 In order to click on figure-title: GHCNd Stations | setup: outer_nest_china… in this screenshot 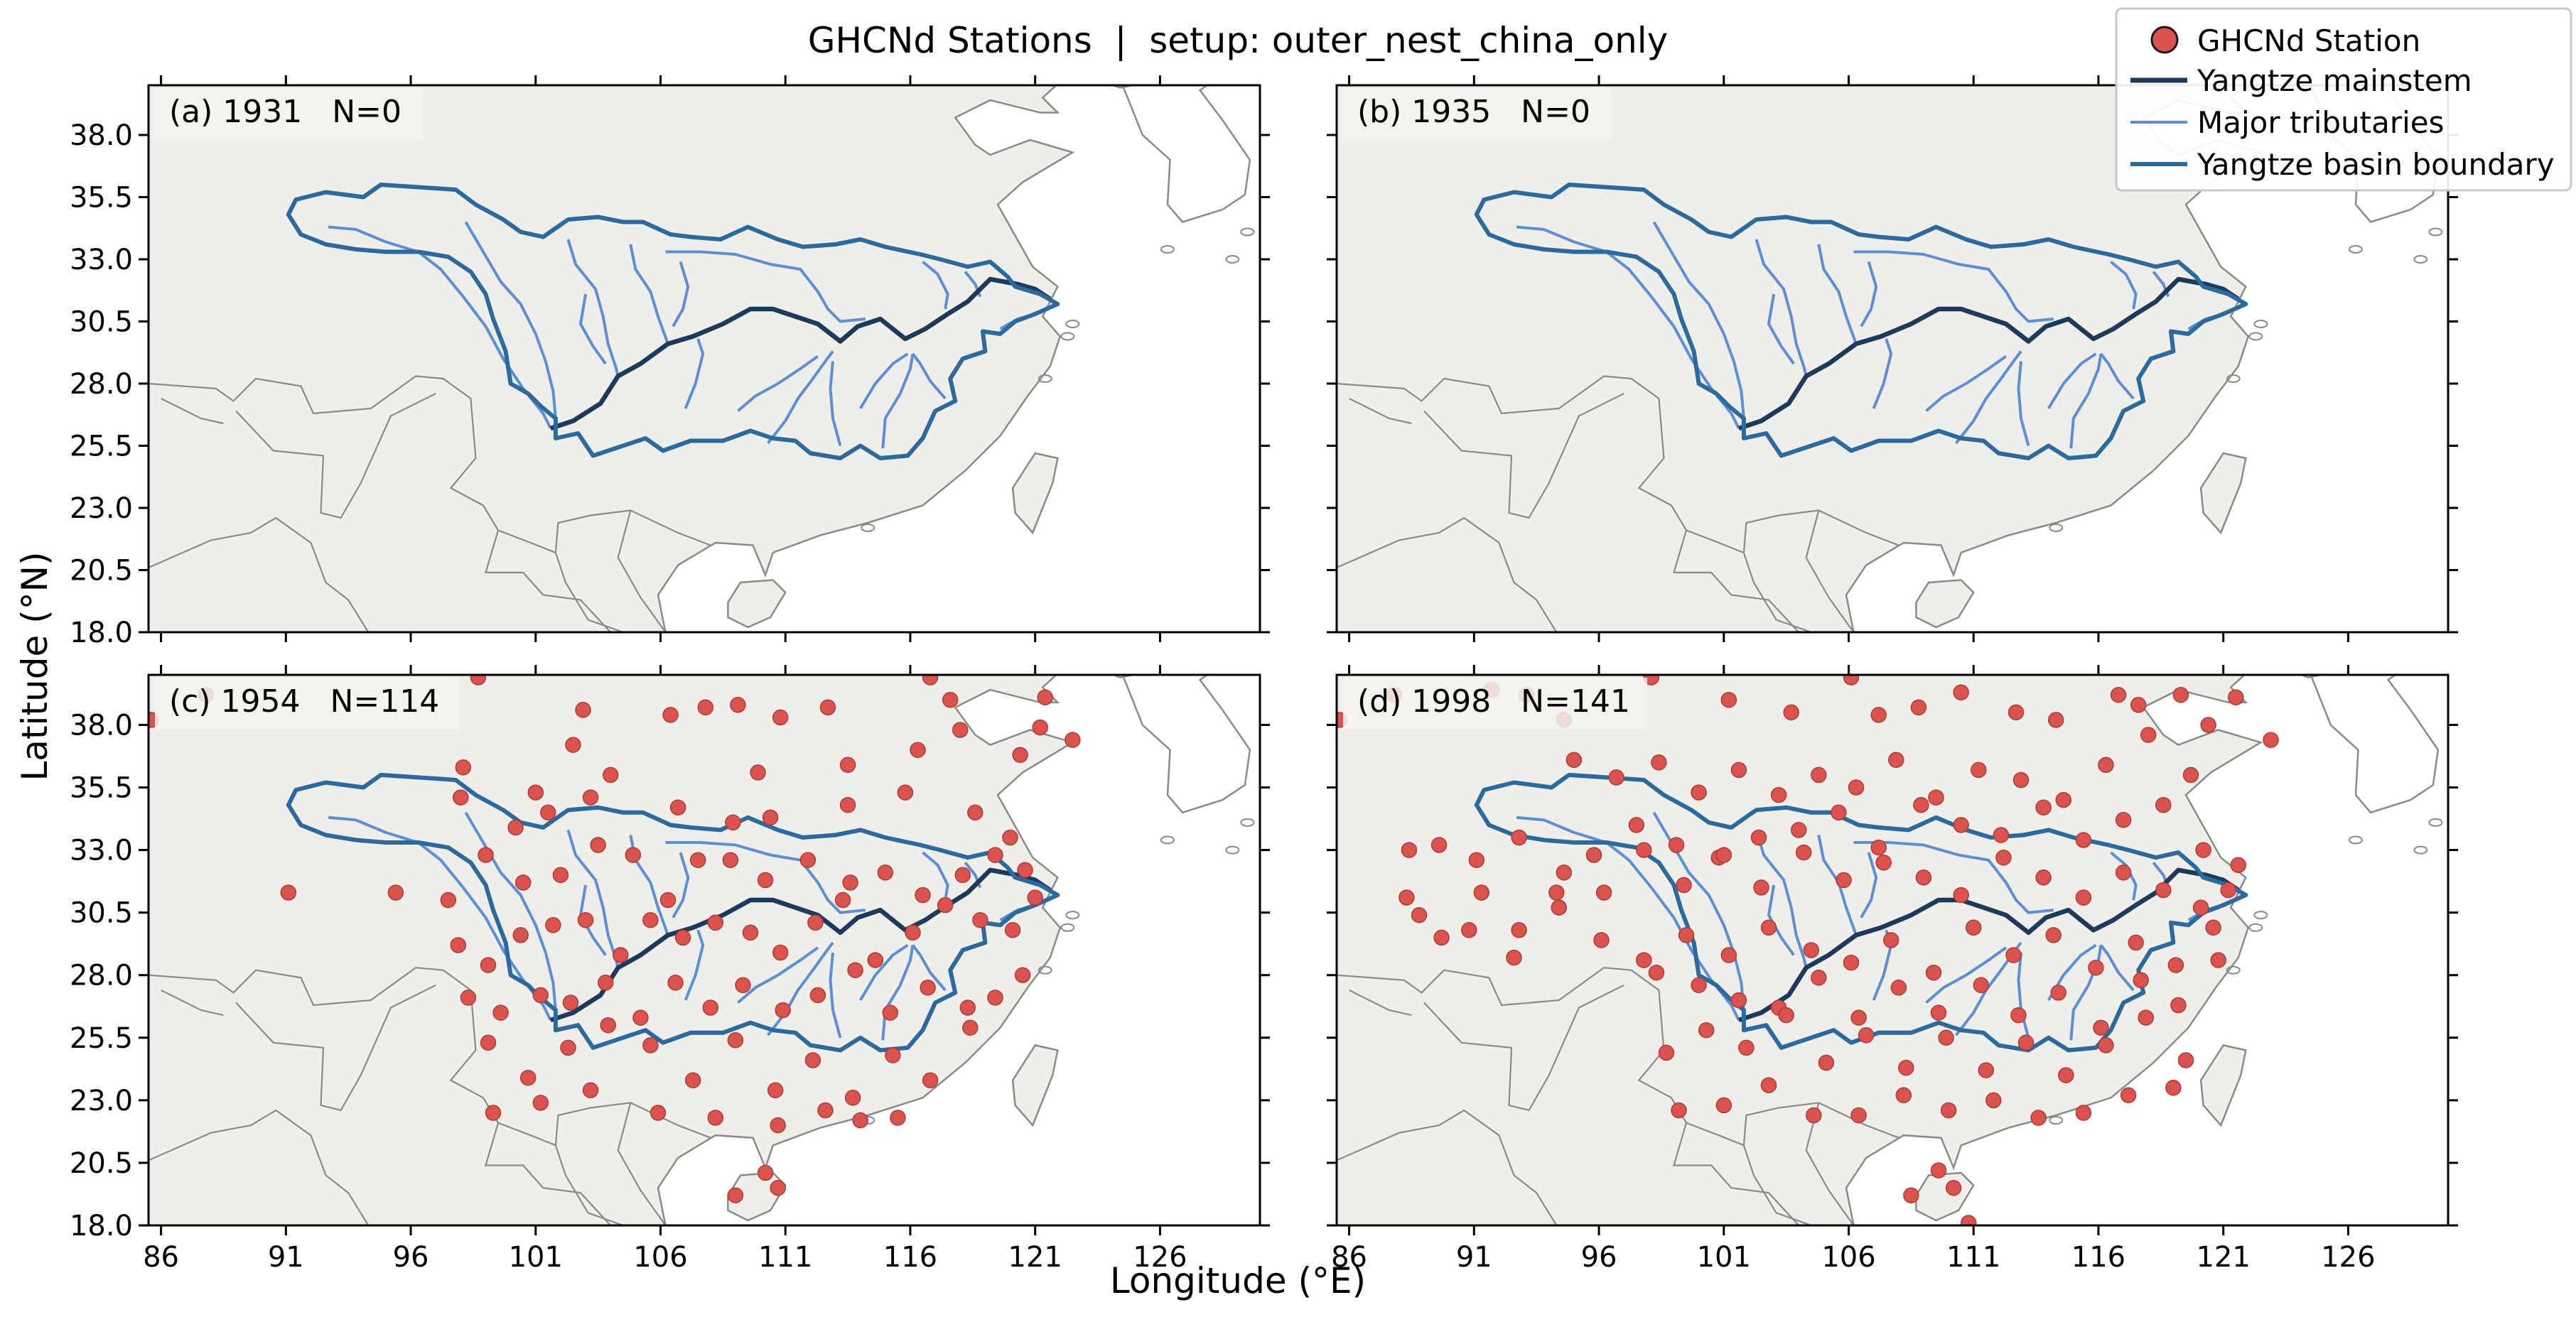, I will do `click(1239, 40)`.